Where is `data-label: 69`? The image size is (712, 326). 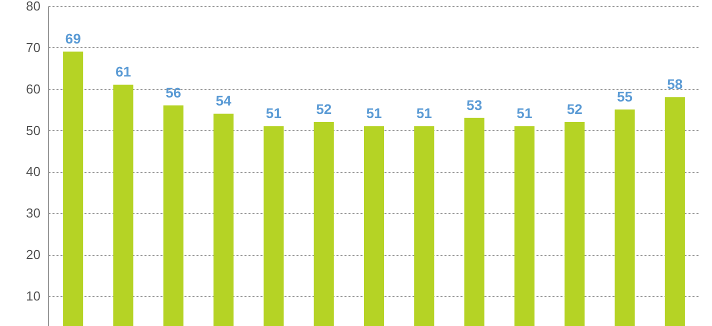
data-label: 69 is located at coordinates (73, 38).